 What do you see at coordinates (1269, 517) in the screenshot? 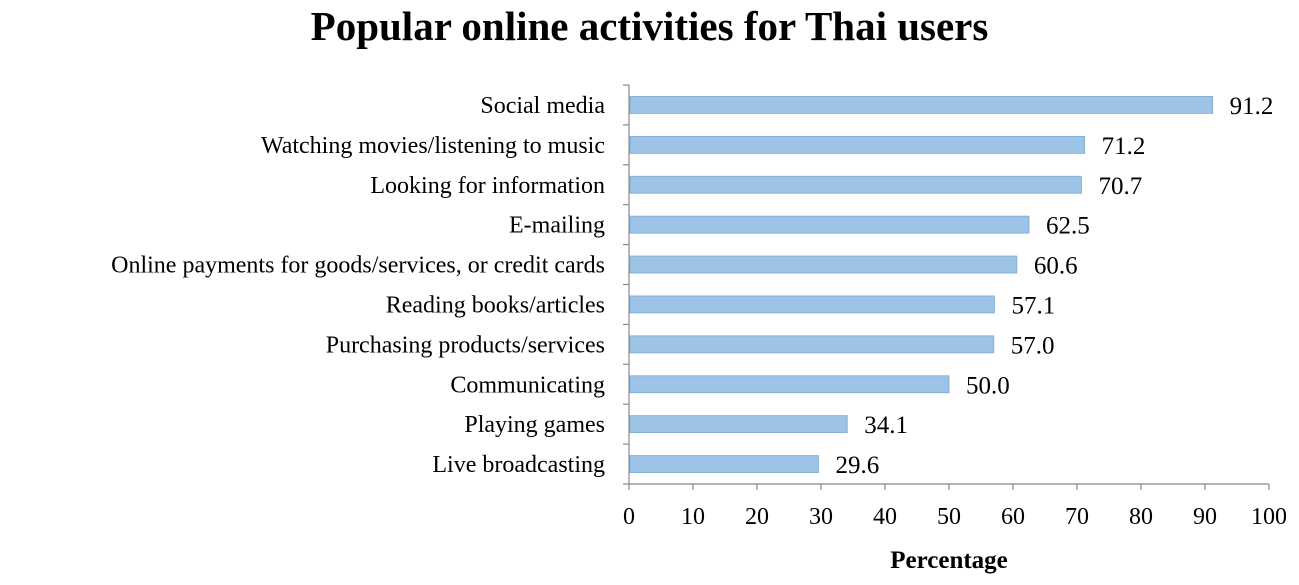
I see `x-tick-label: 100` at bounding box center [1269, 517].